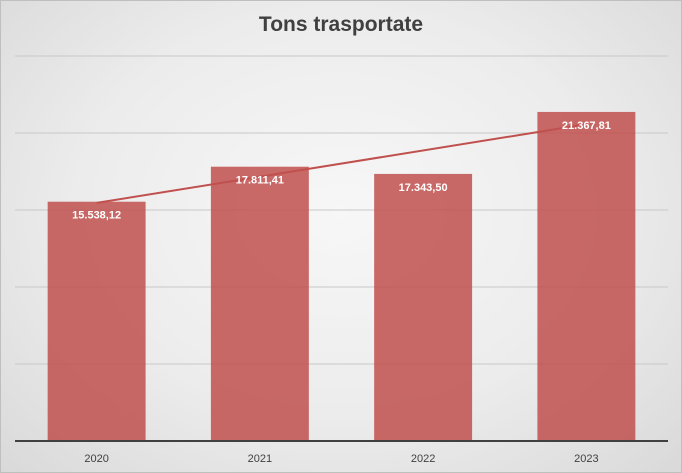 The width and height of the screenshot is (682, 473). What do you see at coordinates (260, 459) in the screenshot?
I see `x-tick-label-2021: 2021` at bounding box center [260, 459].